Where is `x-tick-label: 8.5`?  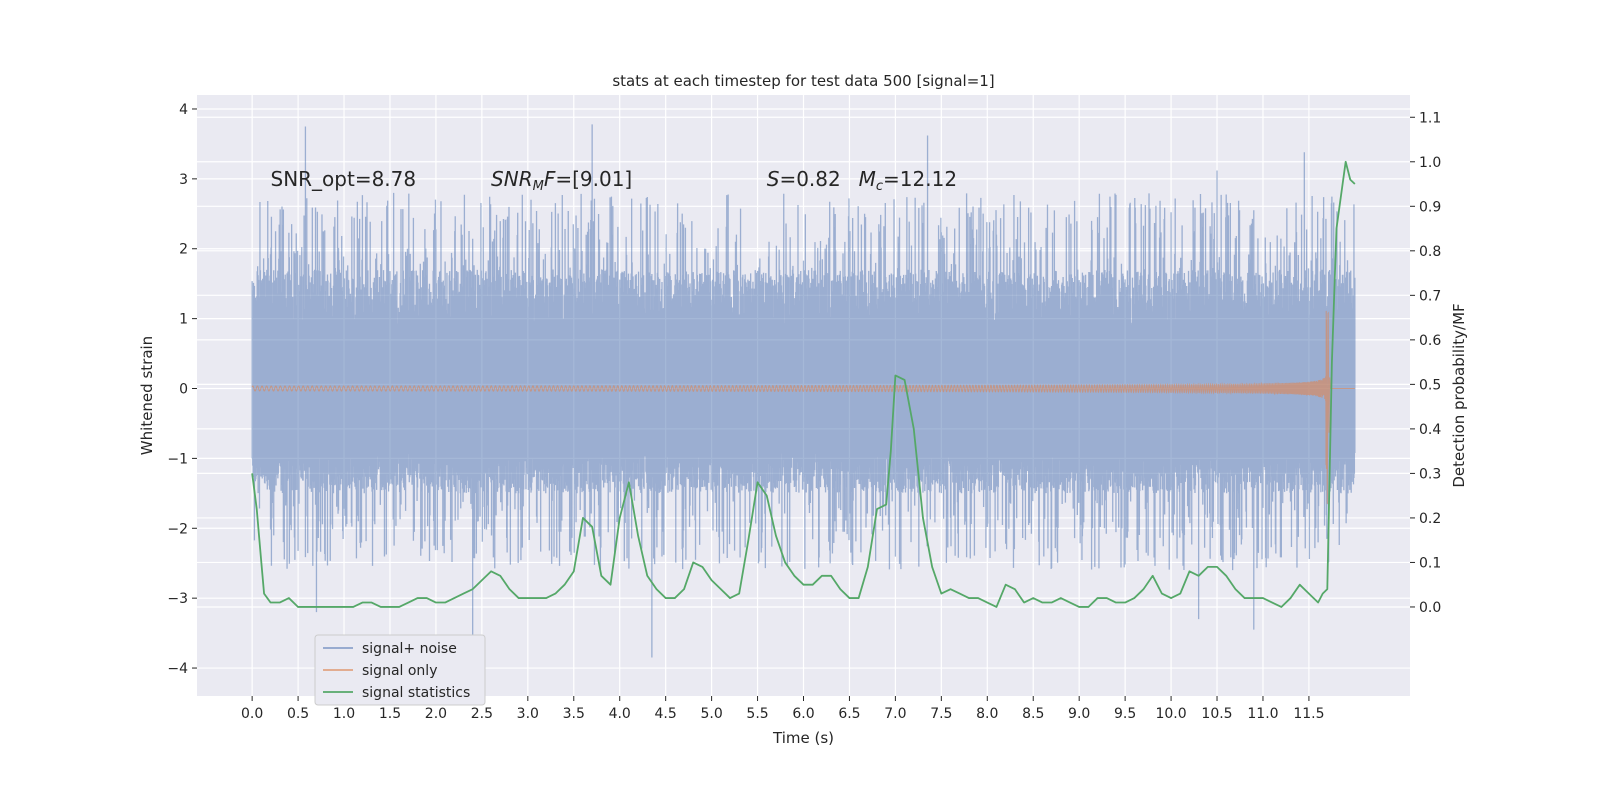 x-tick-label: 8.5 is located at coordinates (1033, 714).